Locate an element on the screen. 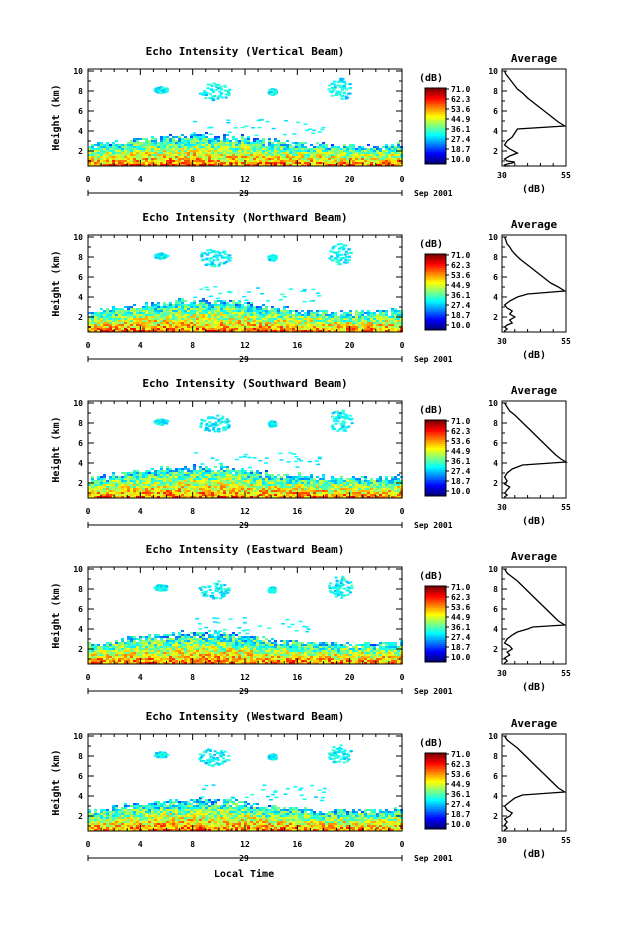 The height and width of the screenshot is (929, 620). profile-x-axis-label: (dB) is located at coordinates (534, 189).